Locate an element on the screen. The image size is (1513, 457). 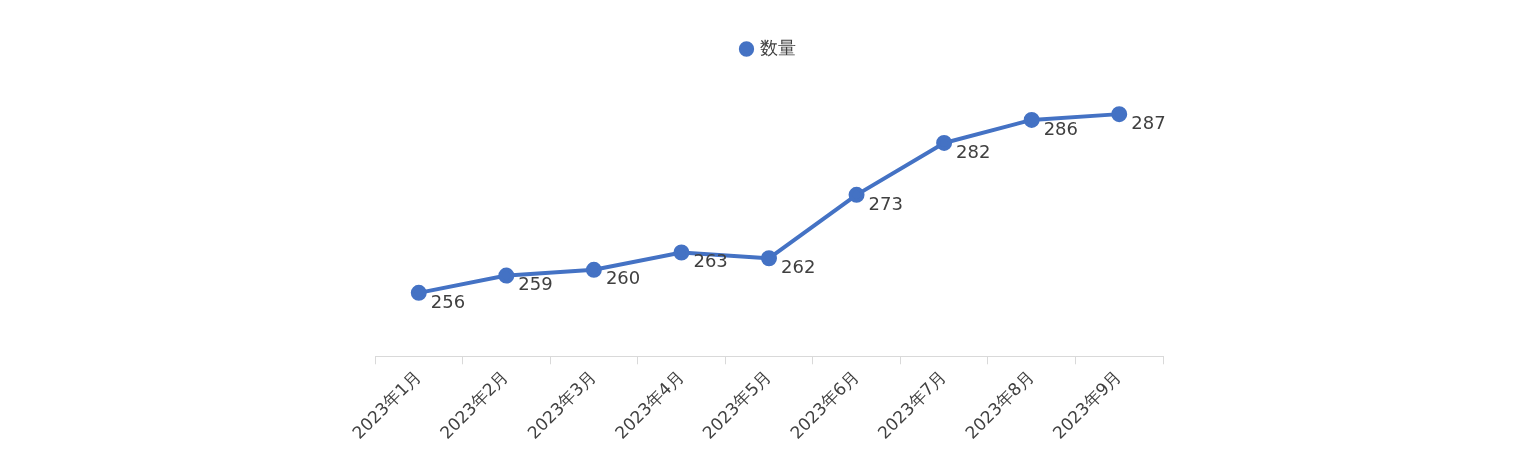
data-label: 262 is located at coordinates (798, 266).